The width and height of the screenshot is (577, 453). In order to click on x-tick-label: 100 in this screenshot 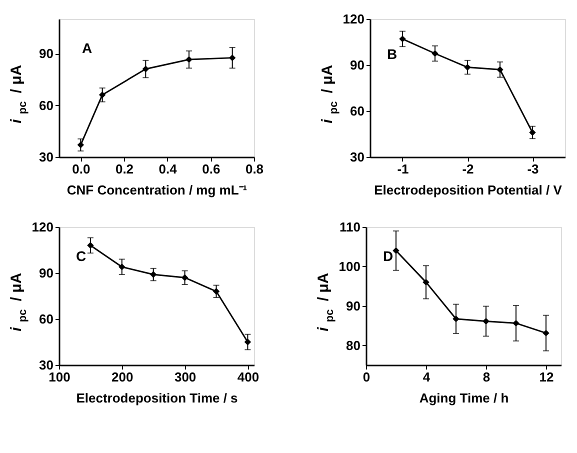, I will do `click(59, 377)`.